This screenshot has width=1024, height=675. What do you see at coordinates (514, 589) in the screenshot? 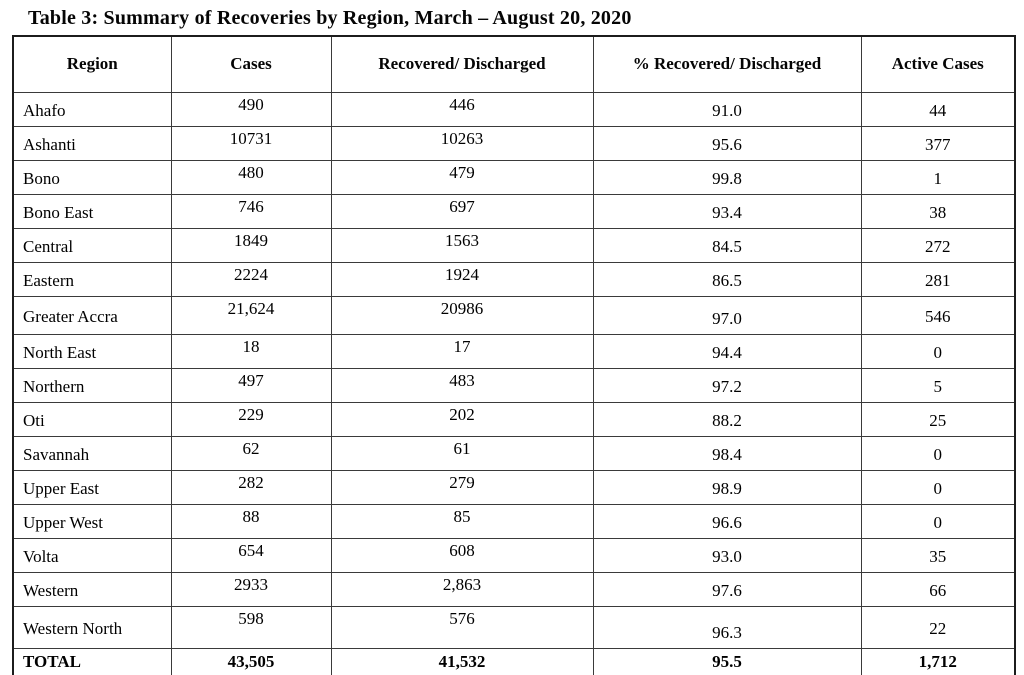
I see `table-row: Western 2933 2,863 97.6 66` at bounding box center [514, 589].